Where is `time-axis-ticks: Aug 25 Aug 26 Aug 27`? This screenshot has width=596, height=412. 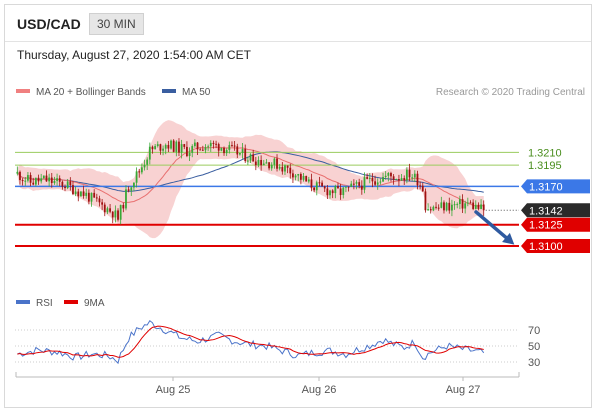 time-axis-ticks: Aug 25 Aug 26 Aug 27 is located at coordinates (318, 386).